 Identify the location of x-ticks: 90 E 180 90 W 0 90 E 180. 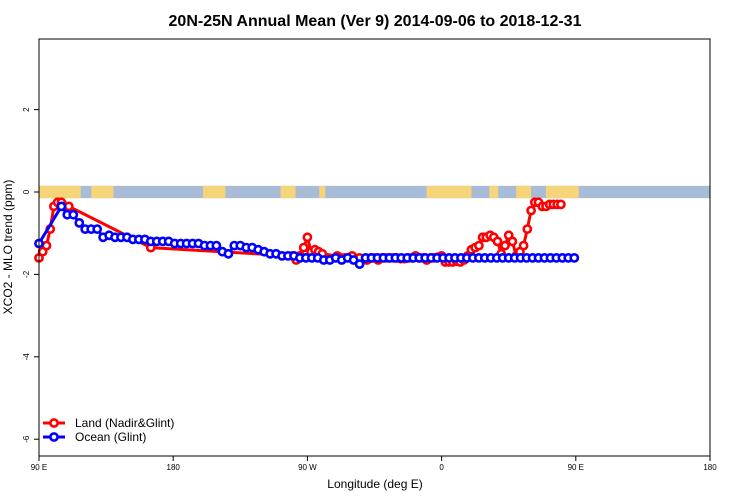
(374, 464).